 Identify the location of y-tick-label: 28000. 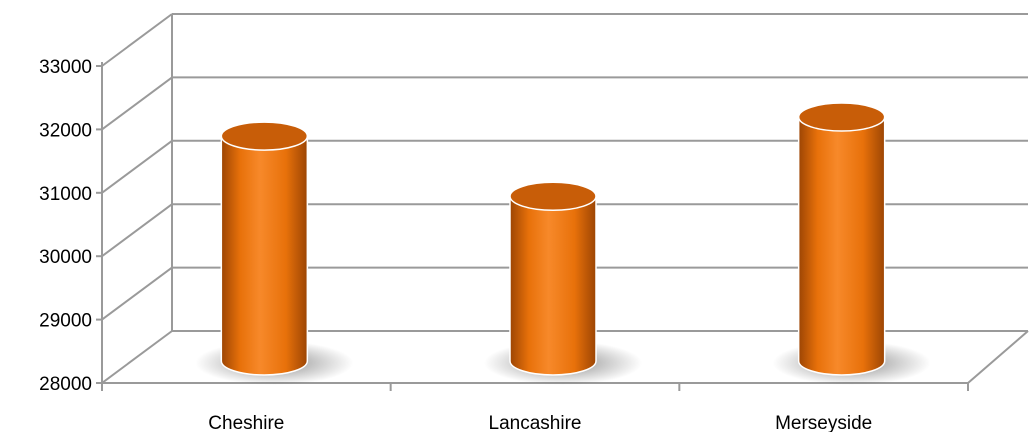
(65, 384).